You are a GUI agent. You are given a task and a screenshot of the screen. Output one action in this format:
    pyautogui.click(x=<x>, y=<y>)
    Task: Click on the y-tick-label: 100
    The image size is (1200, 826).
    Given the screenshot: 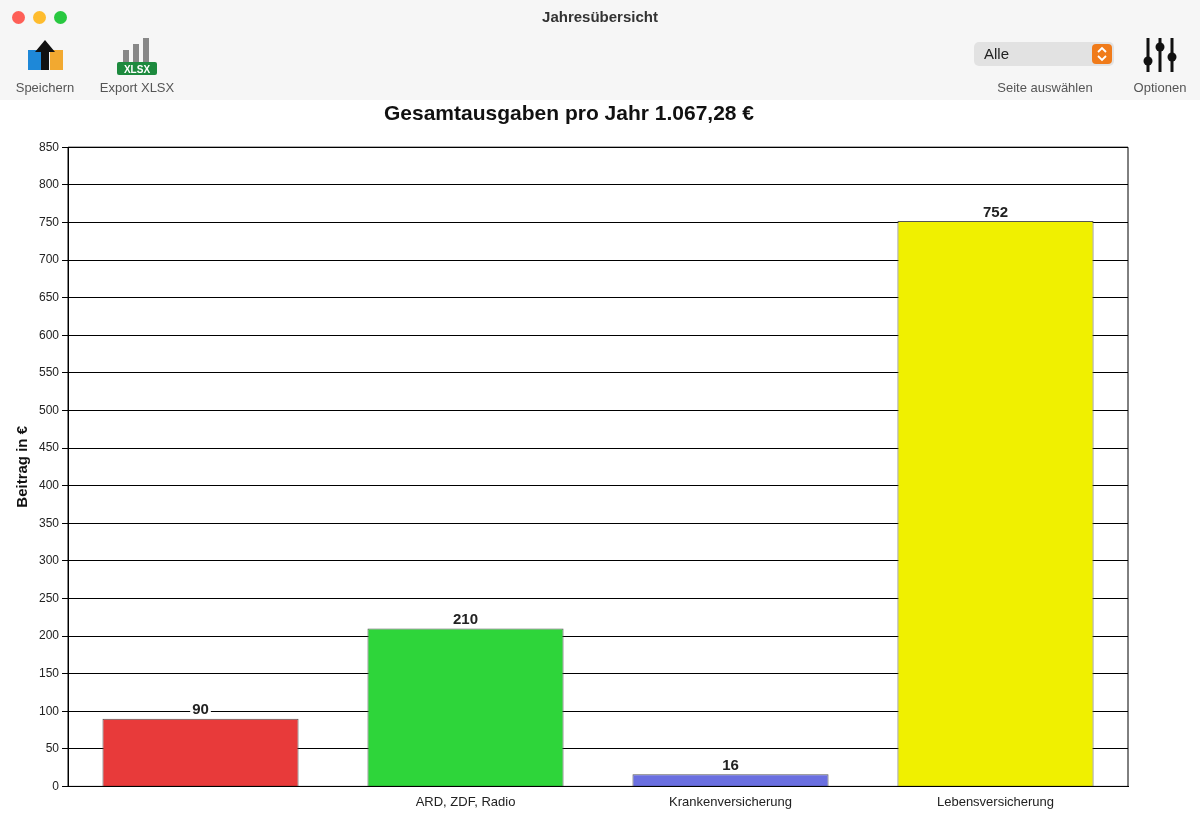 What is the action you would take?
    pyautogui.click(x=49, y=710)
    